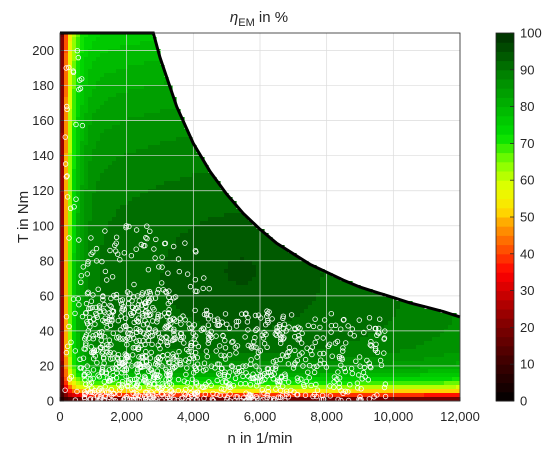 Image resolution: width=550 pixels, height=455 pixels. Describe the element at coordinates (527, 180) in the screenshot. I see `colorbar-tick-label: 60` at that location.